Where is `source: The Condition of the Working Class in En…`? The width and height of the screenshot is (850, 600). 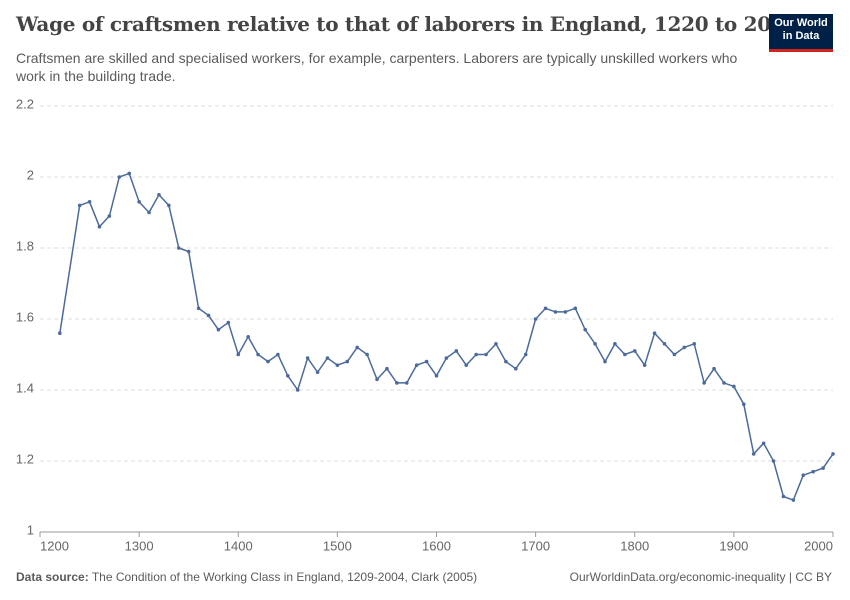
source: The Condition of the Working Class in En… is located at coordinates (284, 577).